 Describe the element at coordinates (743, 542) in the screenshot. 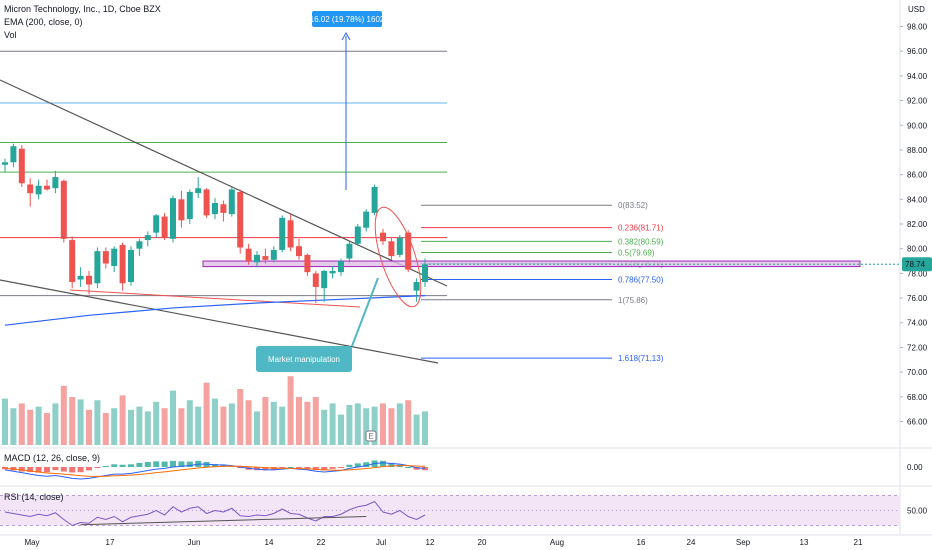

I see `time-tick-label: Sep` at that location.